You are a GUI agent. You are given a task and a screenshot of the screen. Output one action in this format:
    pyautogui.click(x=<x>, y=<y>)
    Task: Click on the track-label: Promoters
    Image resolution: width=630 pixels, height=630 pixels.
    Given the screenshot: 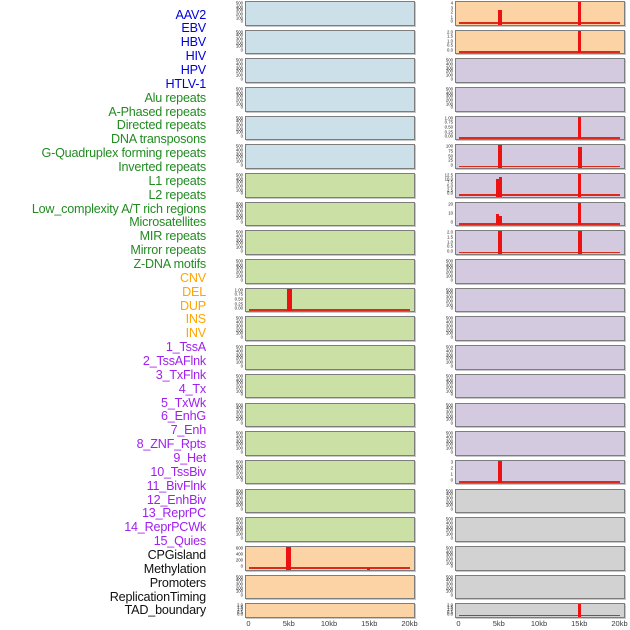 What is the action you would take?
    pyautogui.click(x=177, y=582)
    